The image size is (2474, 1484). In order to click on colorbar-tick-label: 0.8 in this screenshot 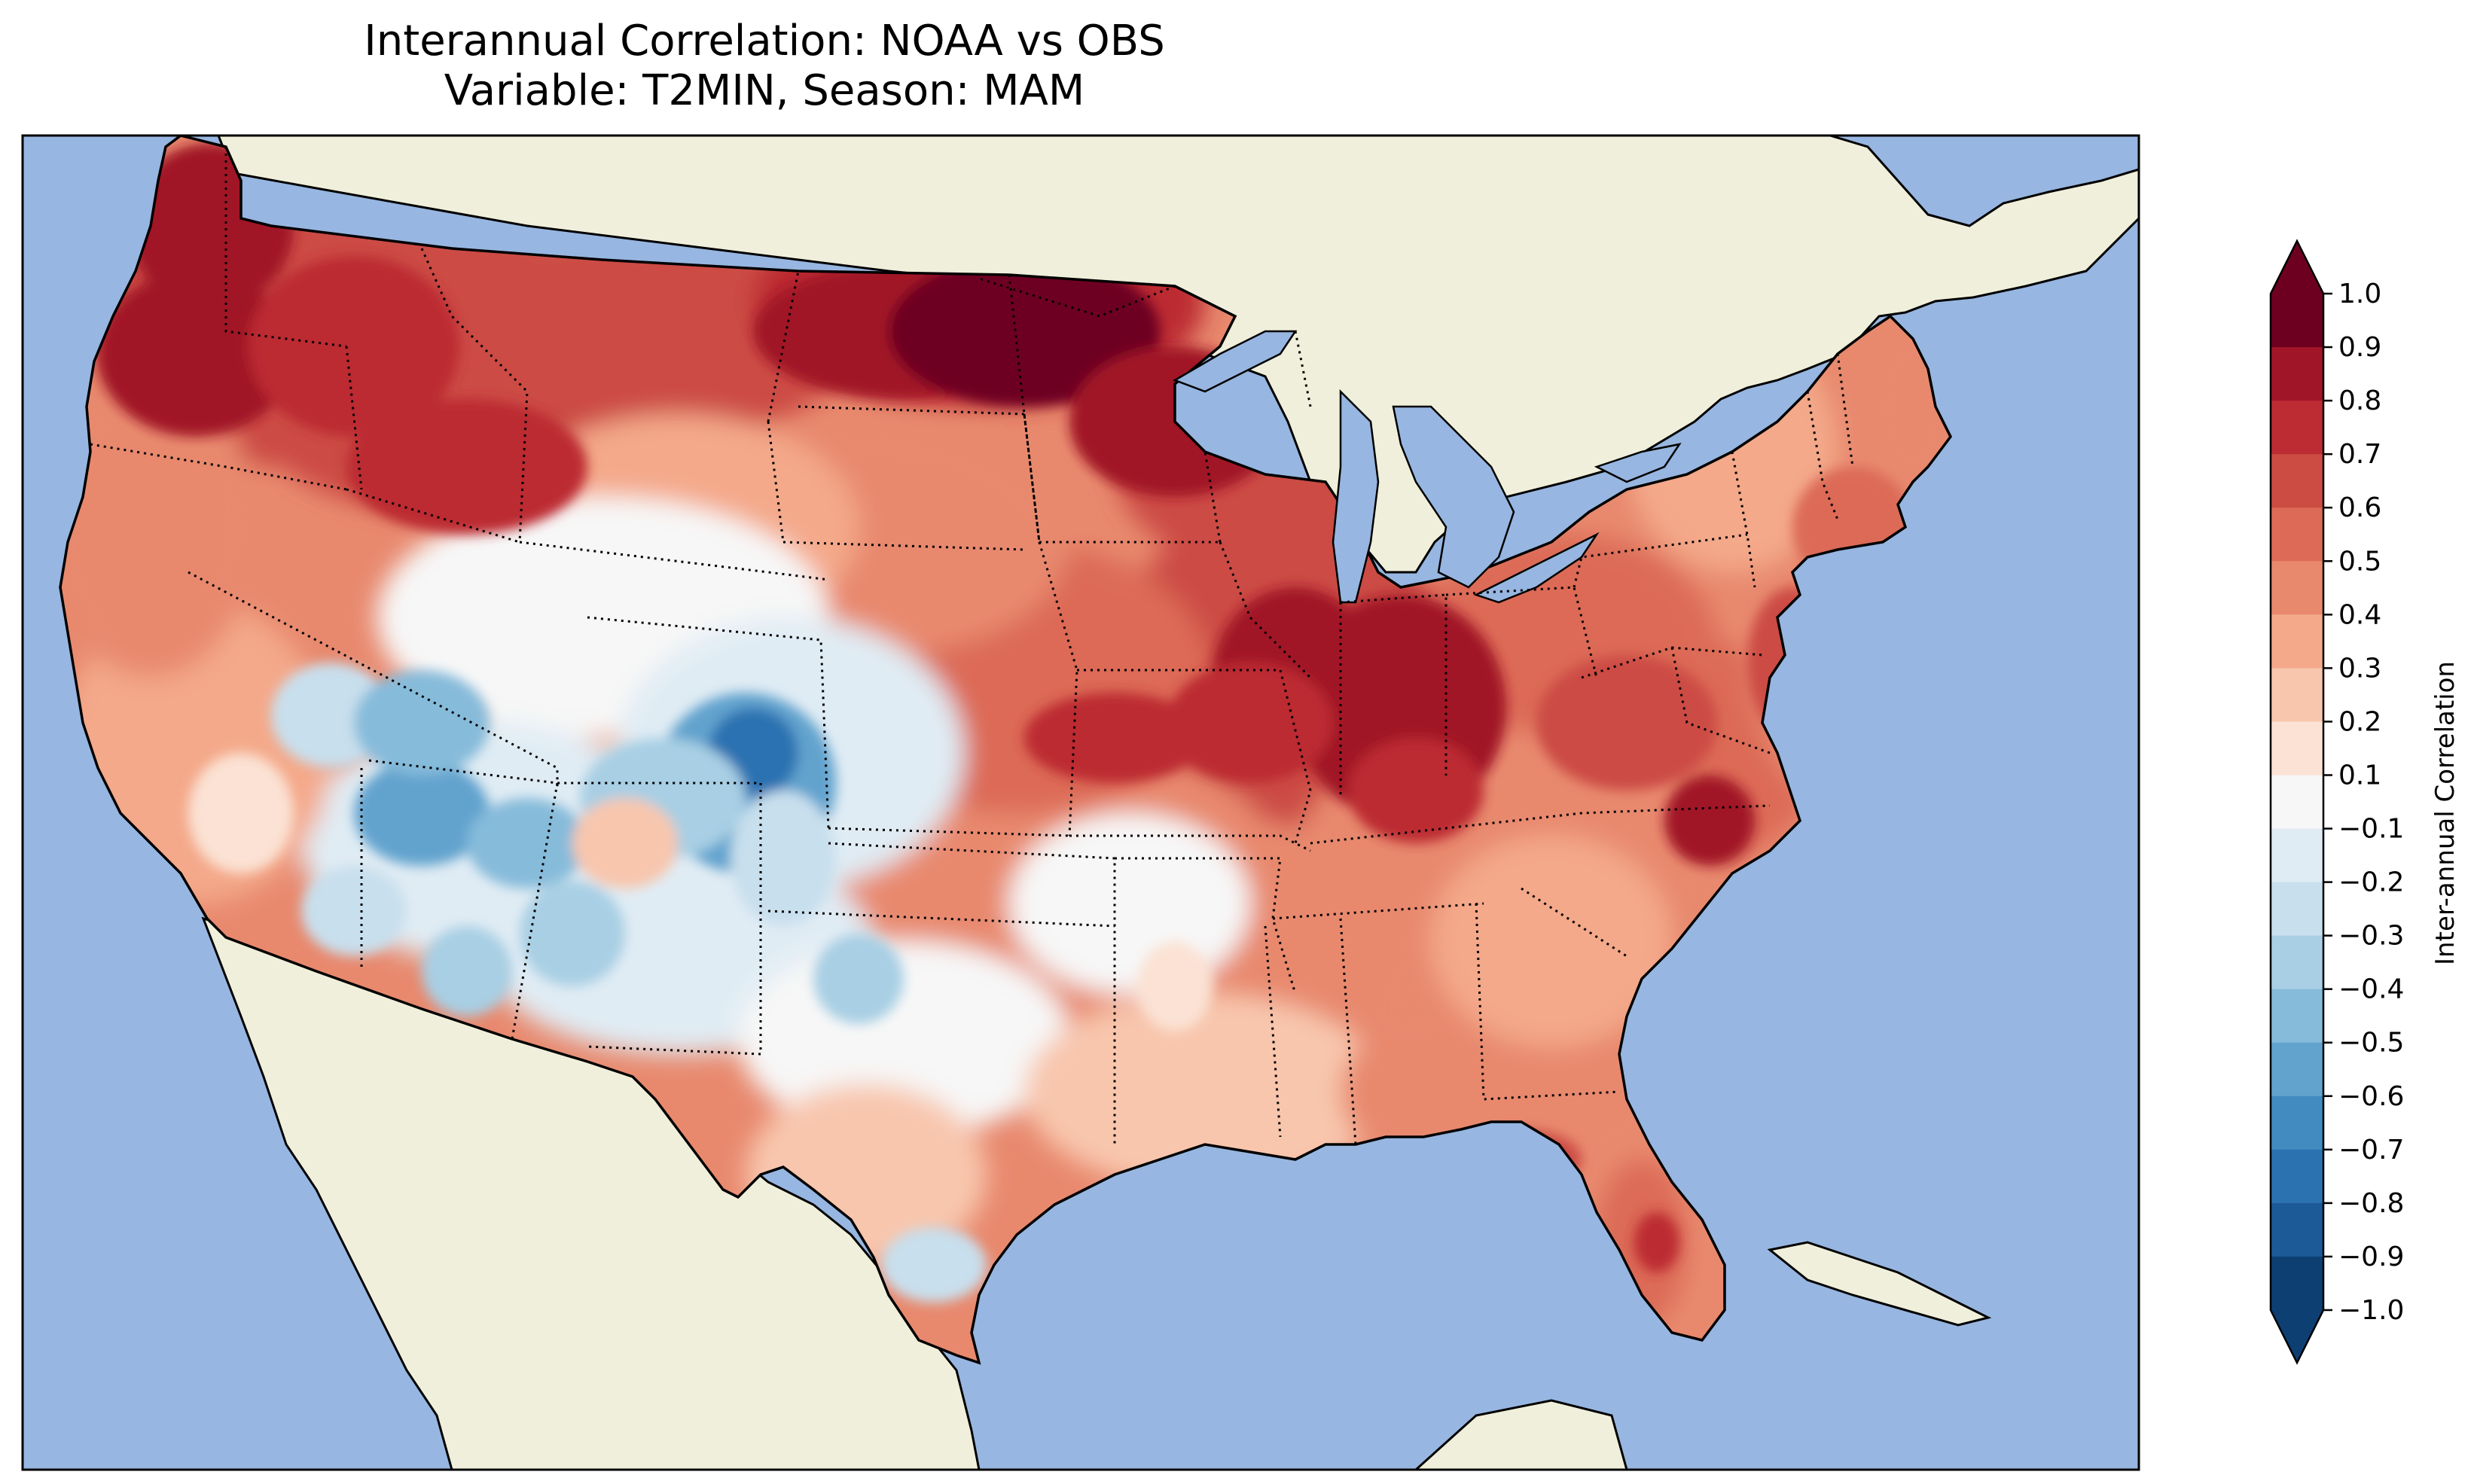, I will do `click(2360, 400)`.